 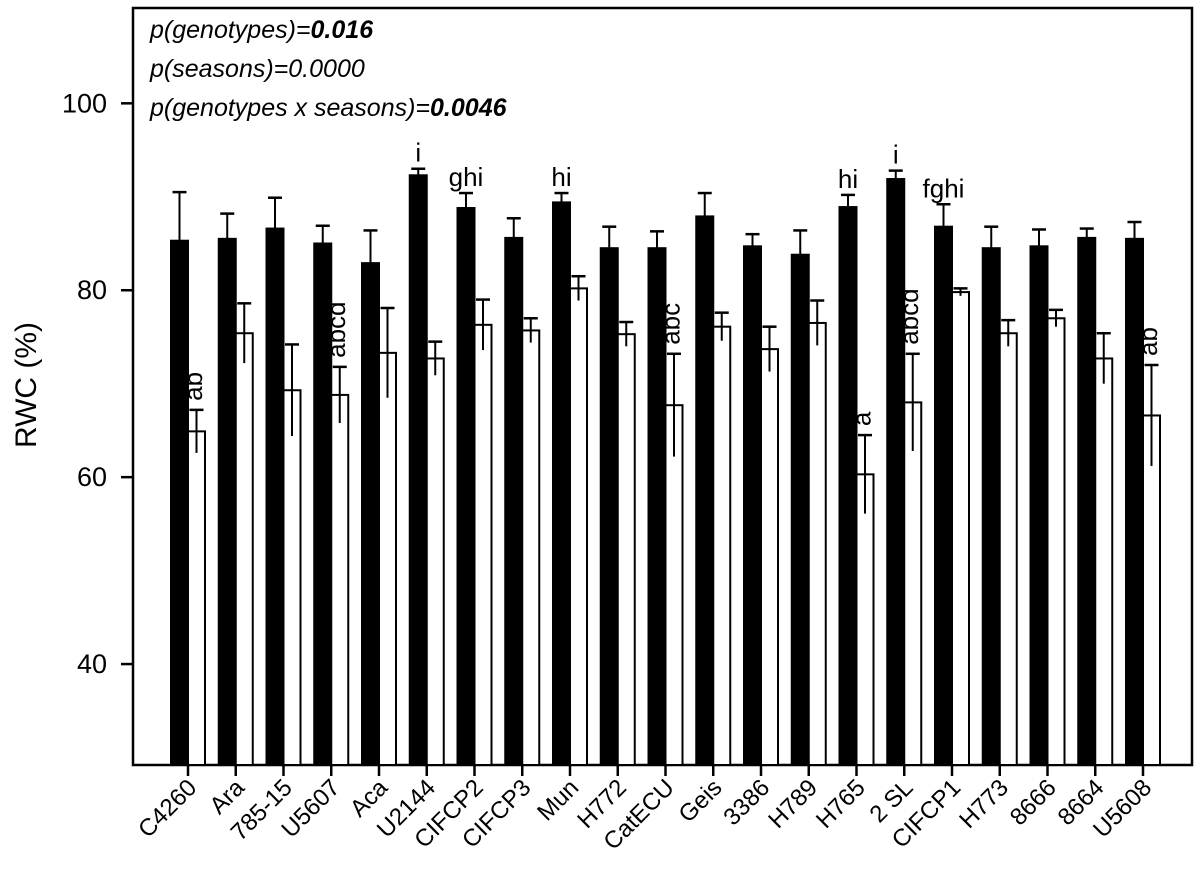 What do you see at coordinates (1033, 802) in the screenshot?
I see `x-tick-label-8666: 8666` at bounding box center [1033, 802].